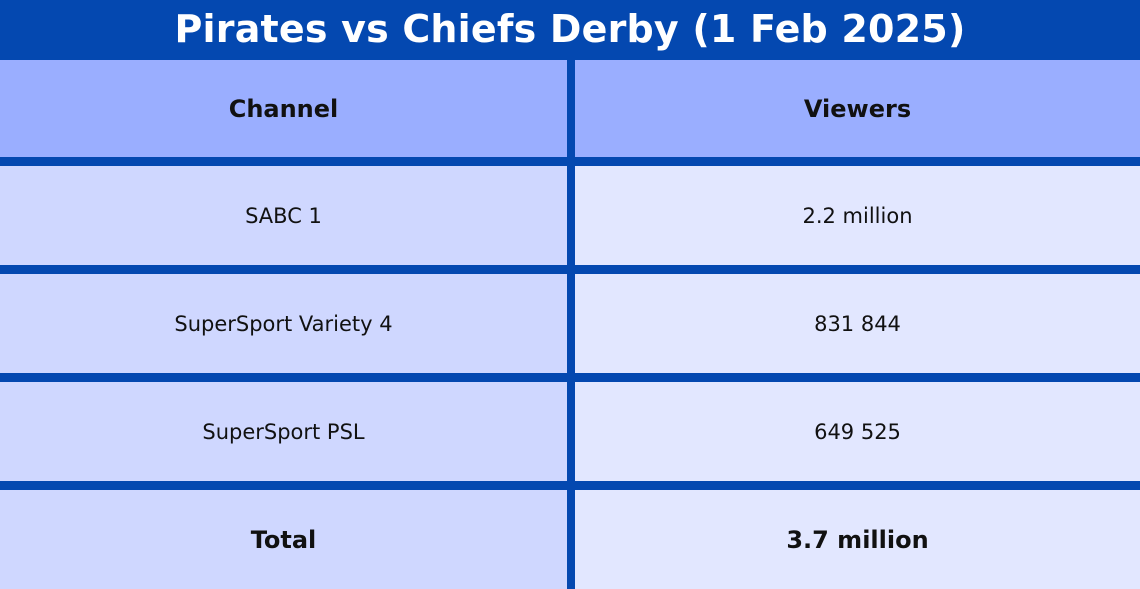 Image resolution: width=1140 pixels, height=589 pixels. Describe the element at coordinates (857, 108) in the screenshot. I see `column-header-viewers: Viewers` at that location.